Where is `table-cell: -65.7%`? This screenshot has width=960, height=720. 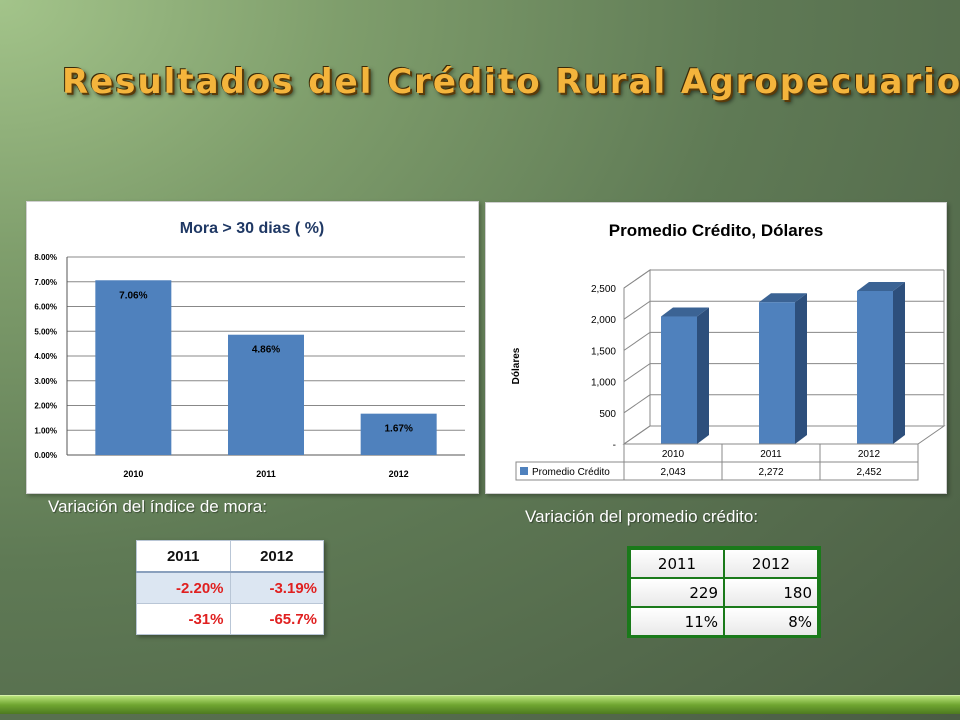
table-cell: -65.7% is located at coordinates (276, 619).